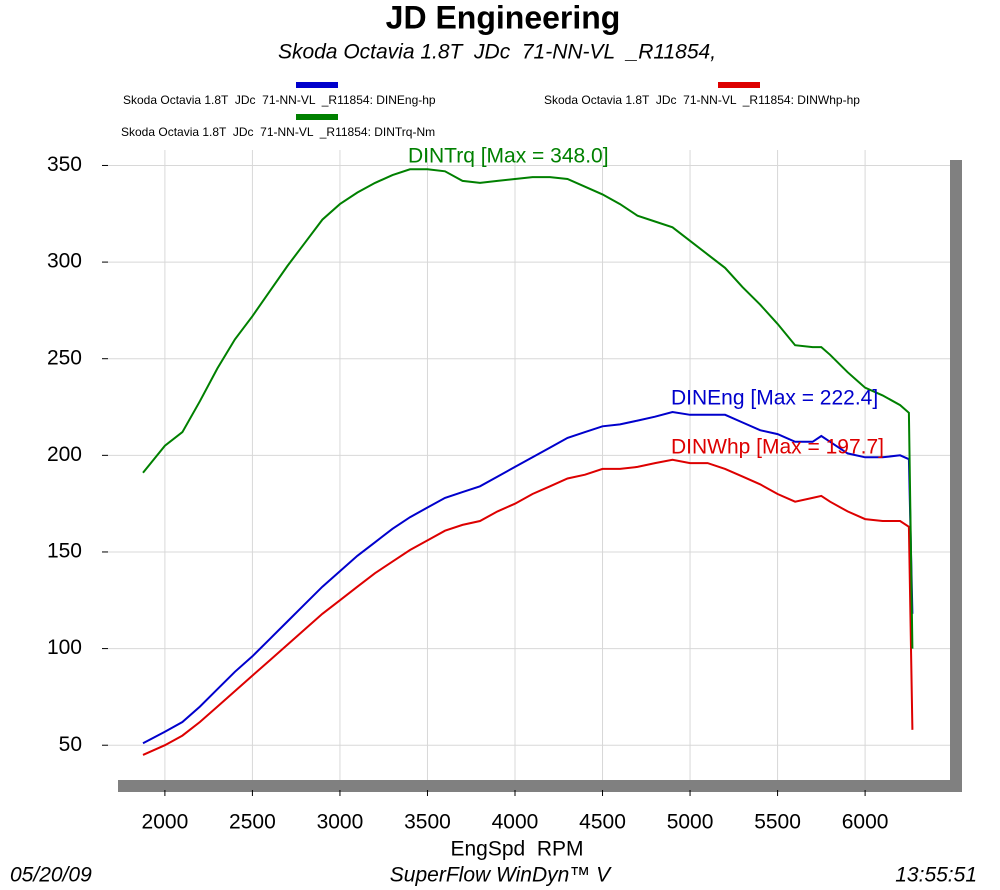 This screenshot has width=1000, height=890. I want to click on x-tick-label: 3500, so click(427, 822).